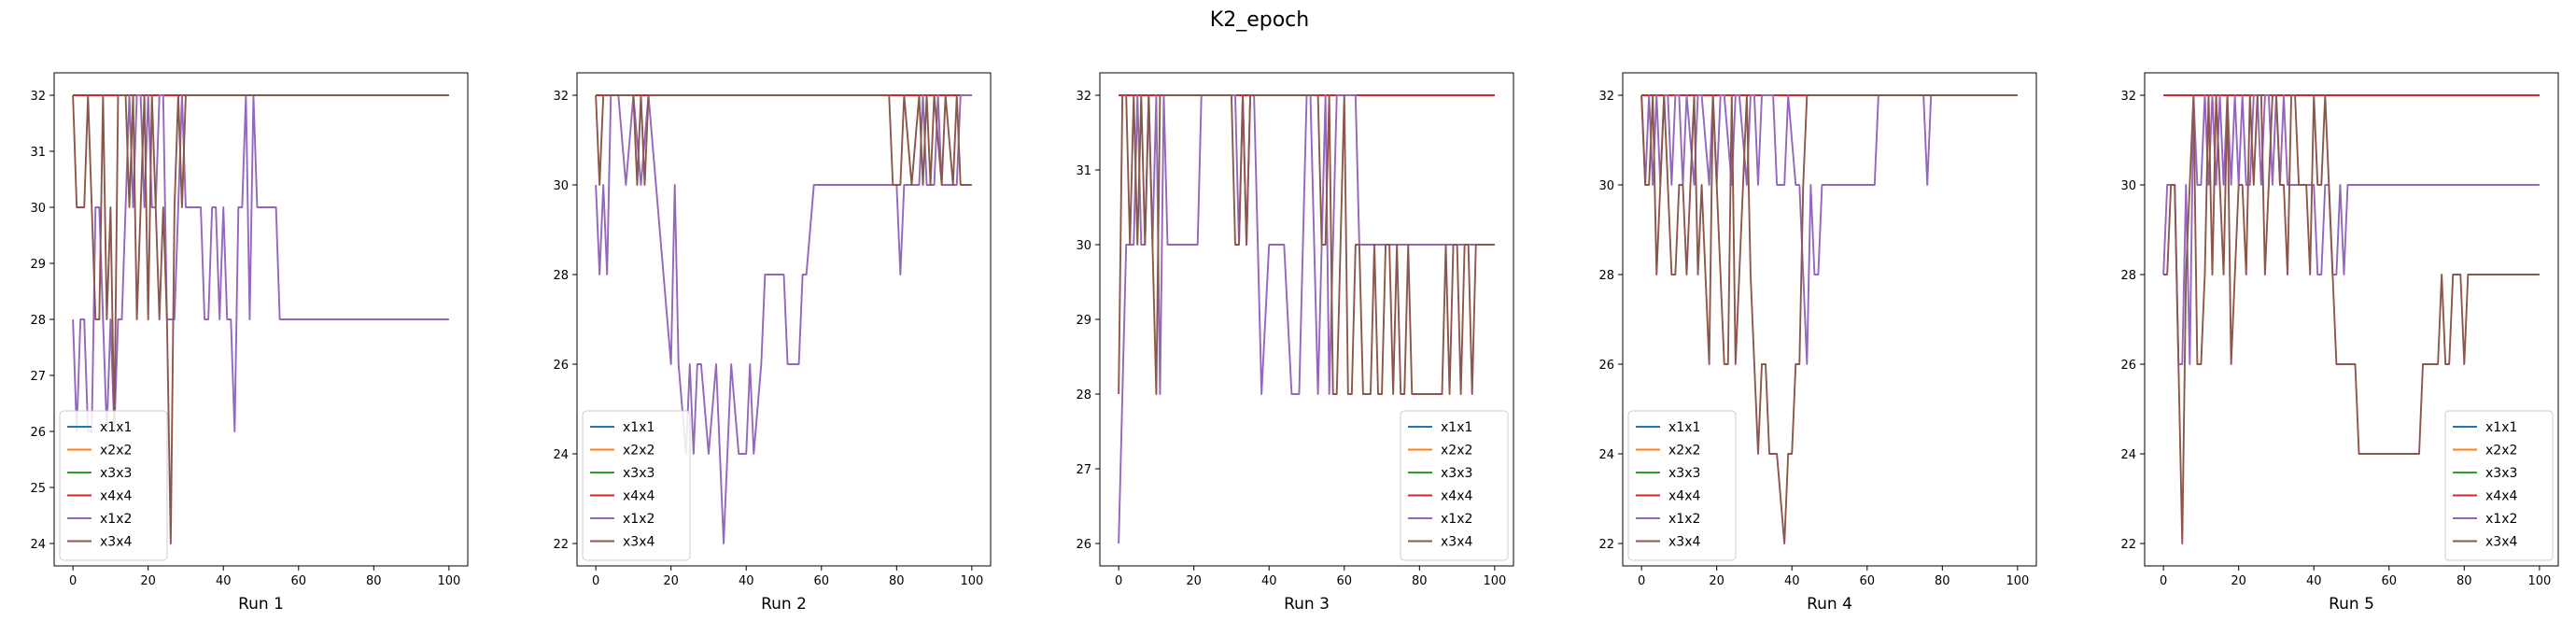  Describe the element at coordinates (1259, 20) in the screenshot. I see `figure-suptitle: K2_epoch` at that location.